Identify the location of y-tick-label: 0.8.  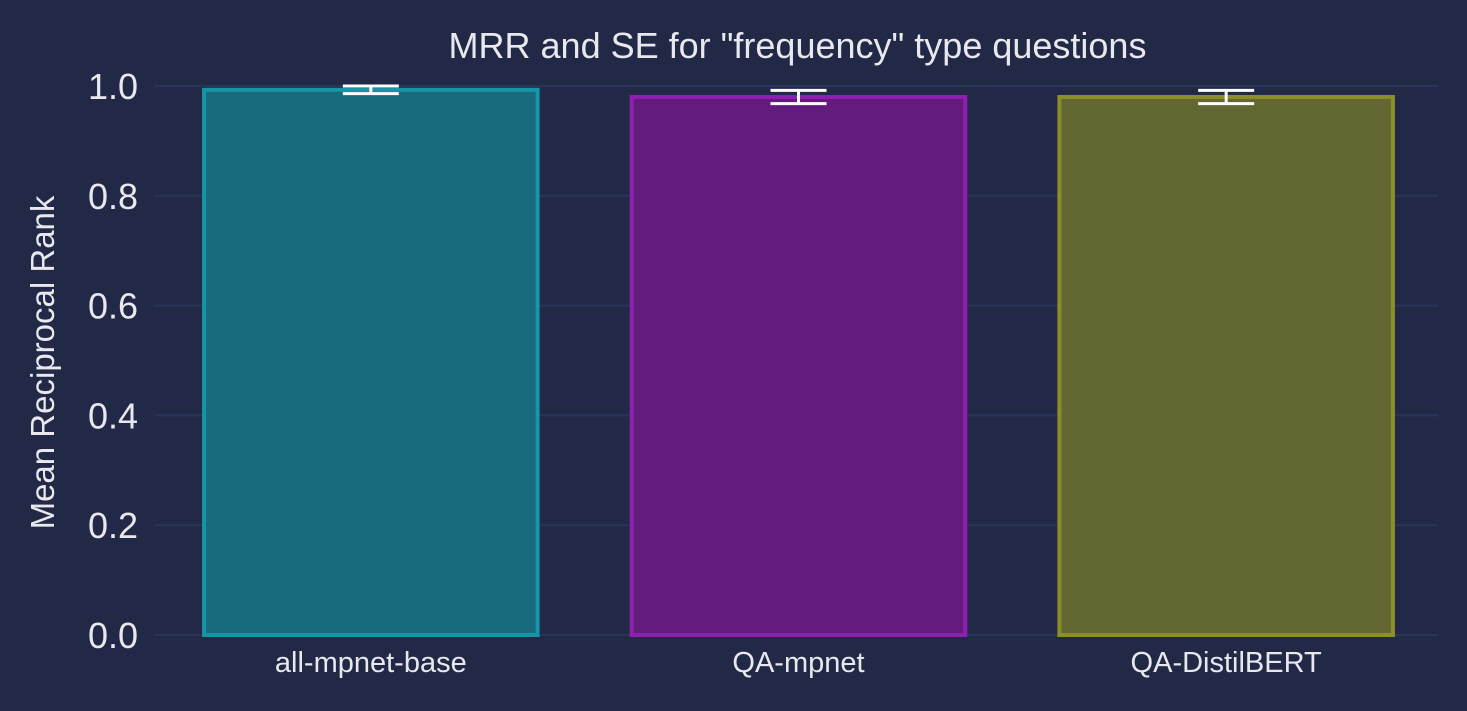
(113, 196).